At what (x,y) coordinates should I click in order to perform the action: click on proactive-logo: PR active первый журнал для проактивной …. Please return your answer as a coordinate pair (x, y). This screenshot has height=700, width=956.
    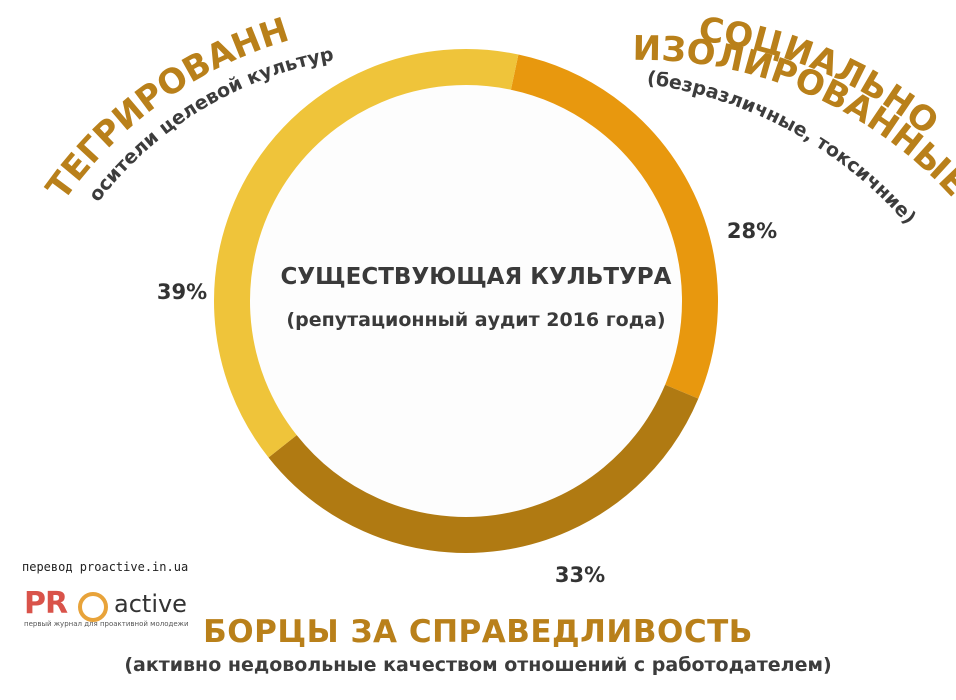
    Looking at the image, I should click on (119, 608).